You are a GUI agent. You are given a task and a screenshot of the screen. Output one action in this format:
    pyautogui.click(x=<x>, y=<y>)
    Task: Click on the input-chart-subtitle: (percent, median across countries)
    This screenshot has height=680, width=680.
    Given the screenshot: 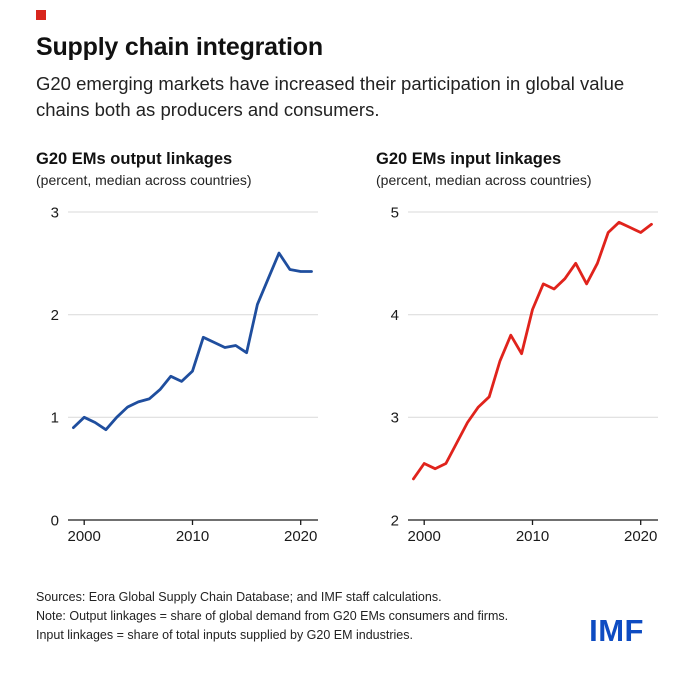 What is the action you would take?
    pyautogui.click(x=484, y=179)
    